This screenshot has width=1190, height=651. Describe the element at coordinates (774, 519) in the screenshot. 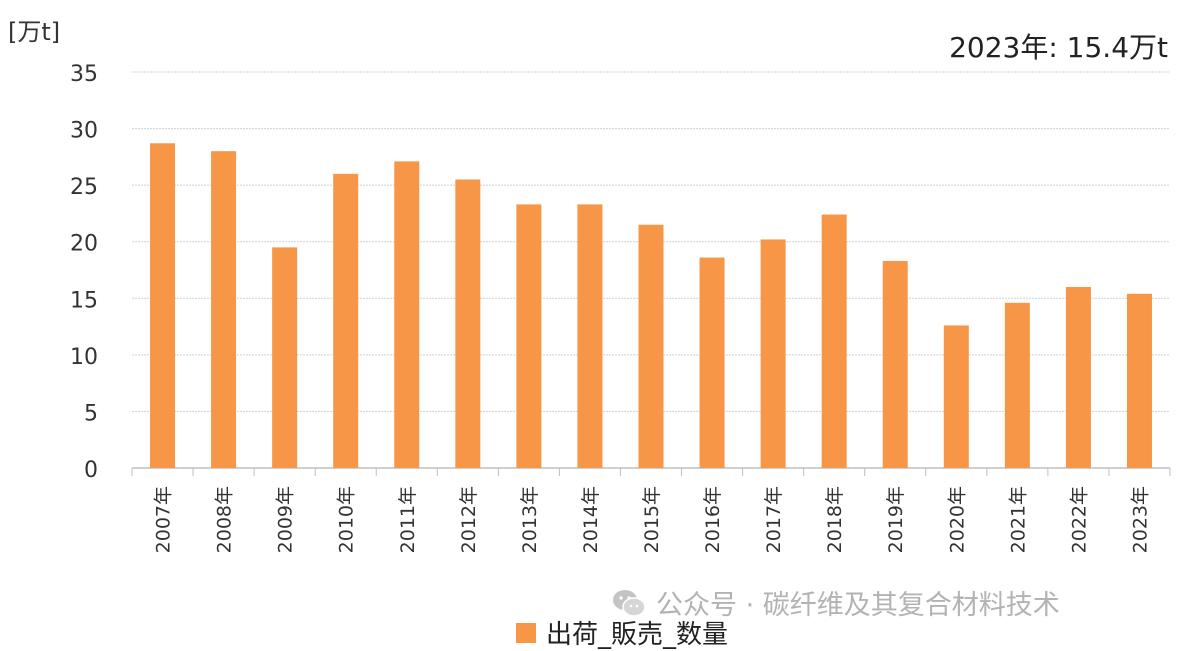

I see `x-tick-label: 2017年` at that location.